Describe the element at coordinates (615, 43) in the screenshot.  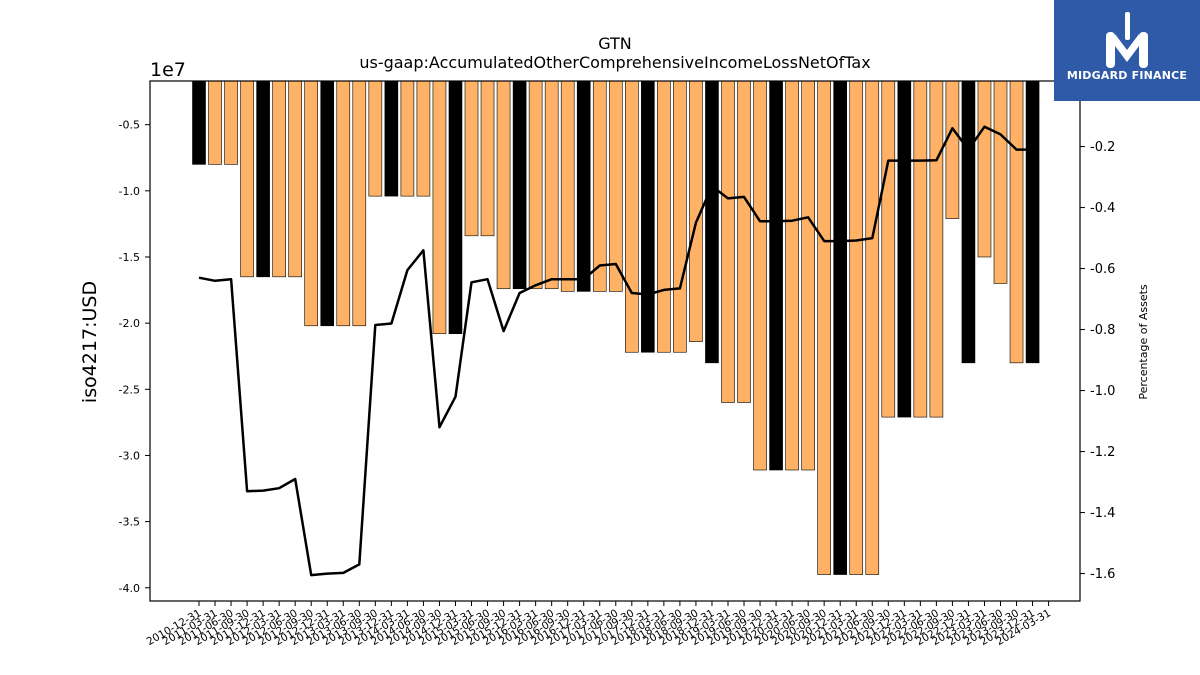
I see `chart-title: GTN` at that location.